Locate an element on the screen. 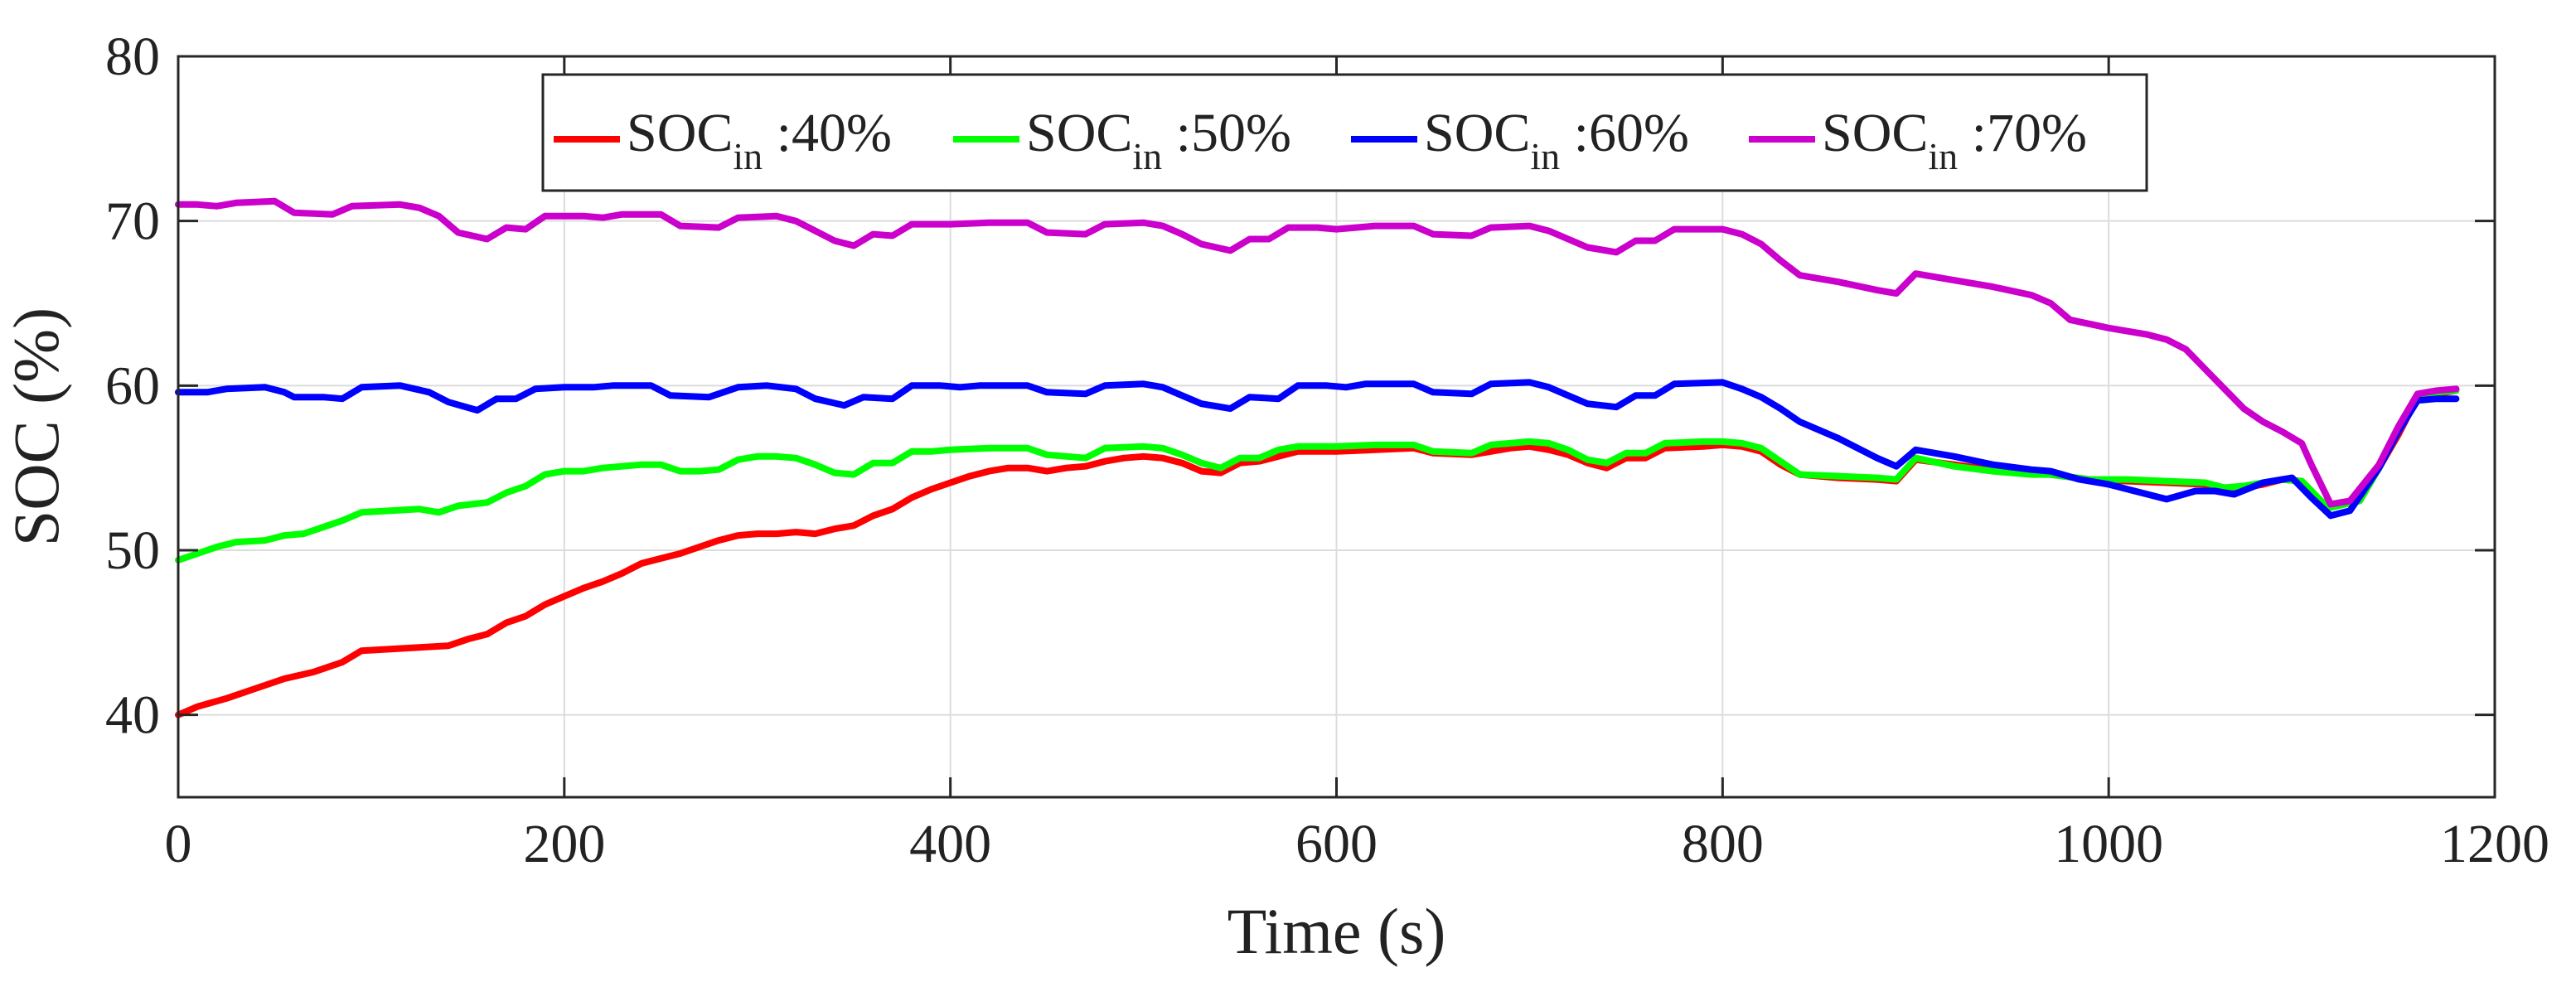 This screenshot has height=982, width=2576. legend-label-value: :40% is located at coordinates (827, 133).